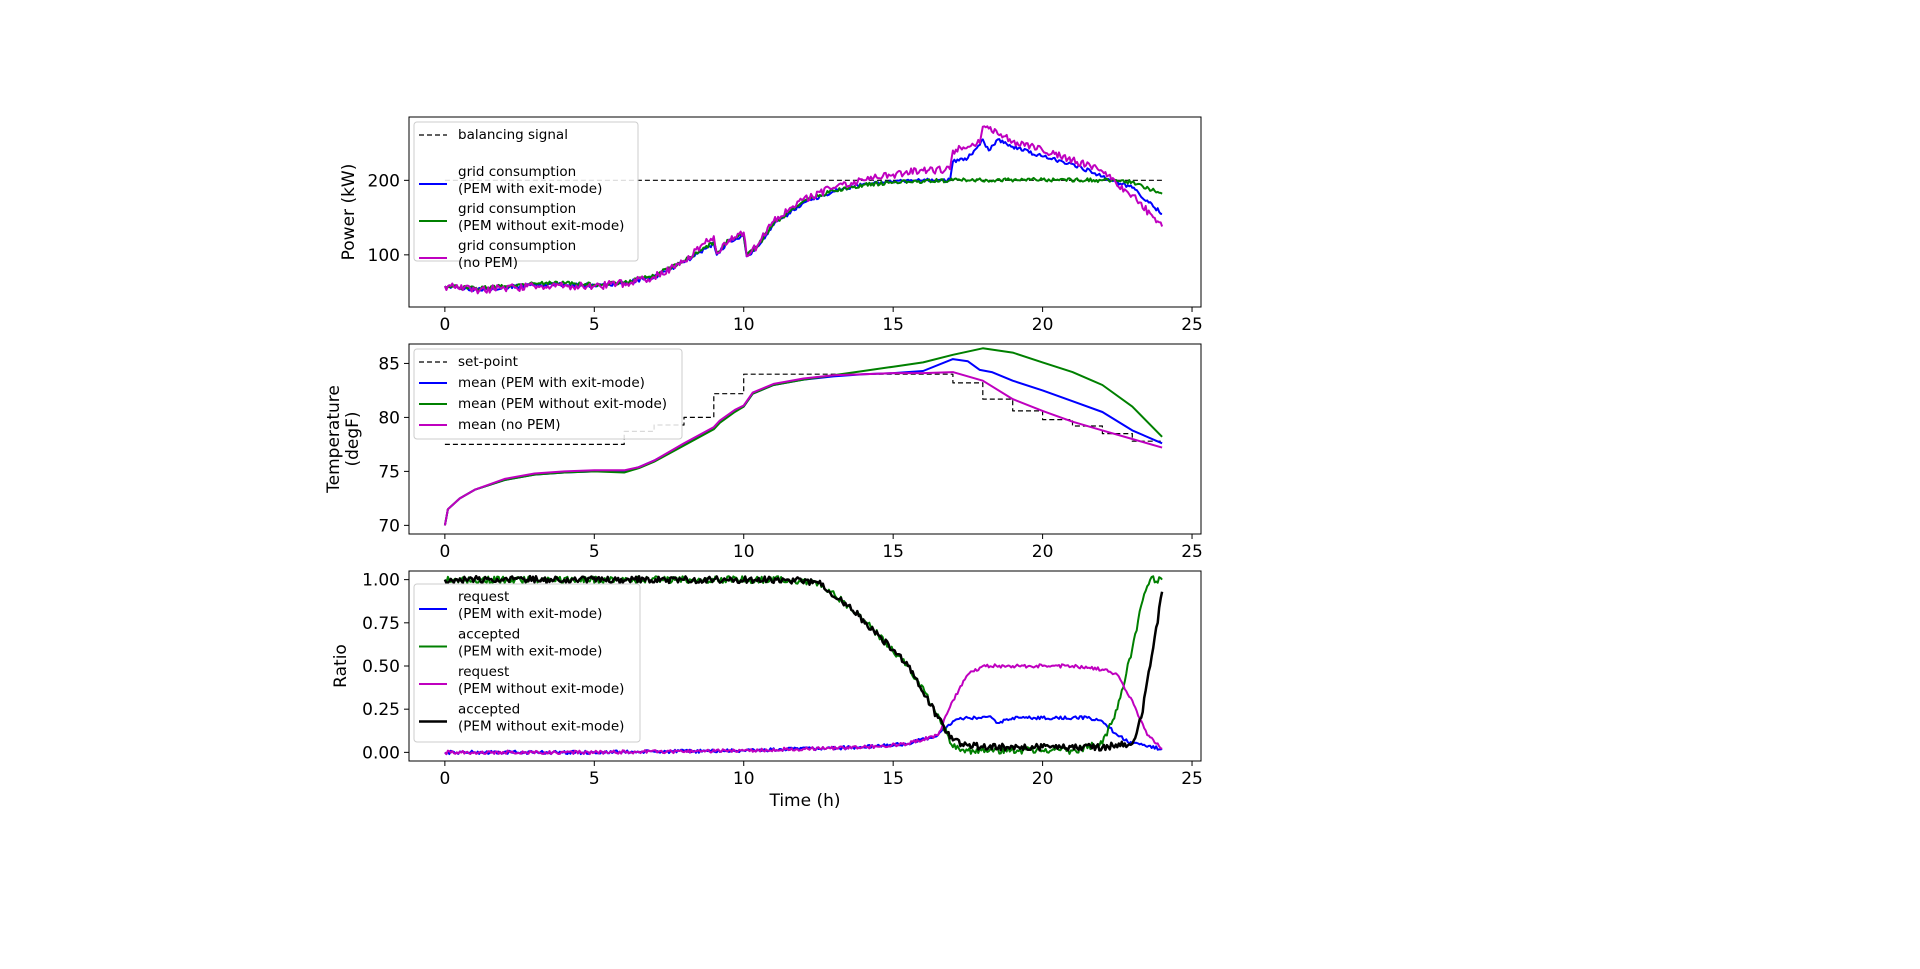 This screenshot has height=969, width=1920. What do you see at coordinates (562, 404) in the screenshot?
I see `legend-label-mean_noexit: mean (PEM without exit-mode)` at bounding box center [562, 404].